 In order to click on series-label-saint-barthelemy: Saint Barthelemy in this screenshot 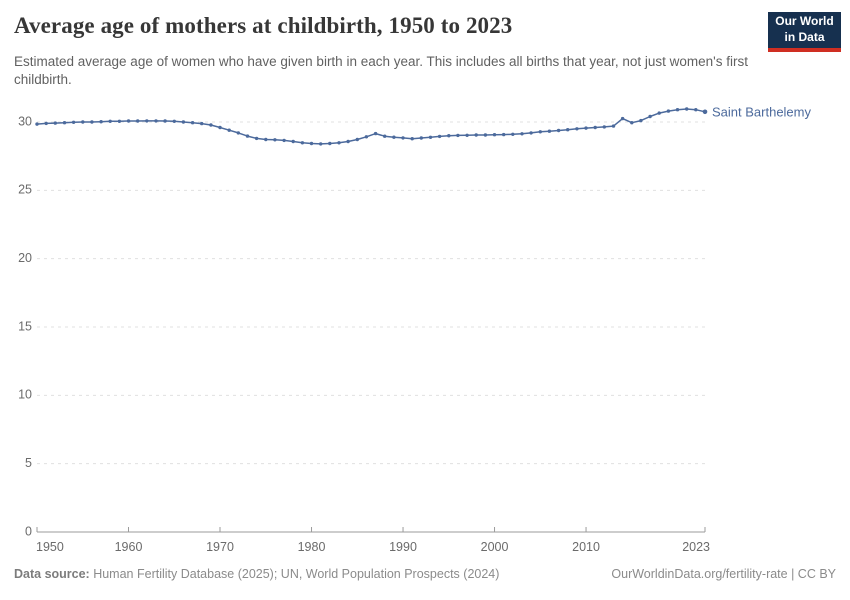, I will do `click(761, 111)`.